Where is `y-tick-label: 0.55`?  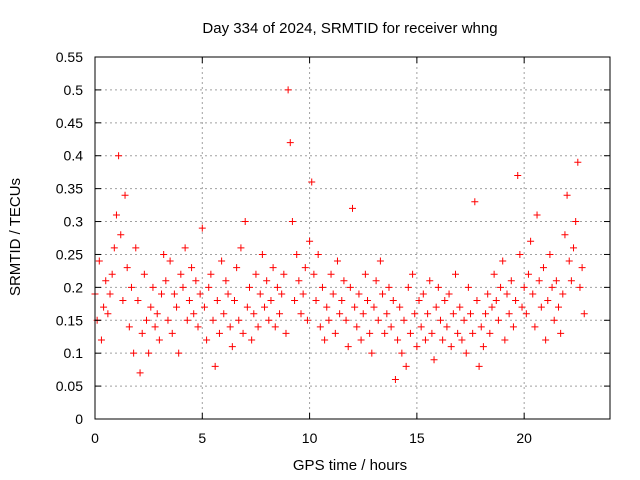 y-tick-label: 0.55 is located at coordinates (69, 57).